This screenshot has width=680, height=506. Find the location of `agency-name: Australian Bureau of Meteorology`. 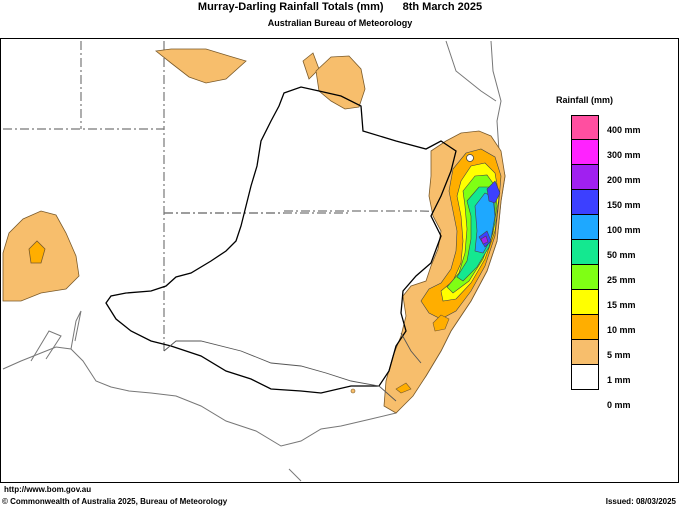

agency-name: Australian Bureau of Meteorology is located at coordinates (340, 23).